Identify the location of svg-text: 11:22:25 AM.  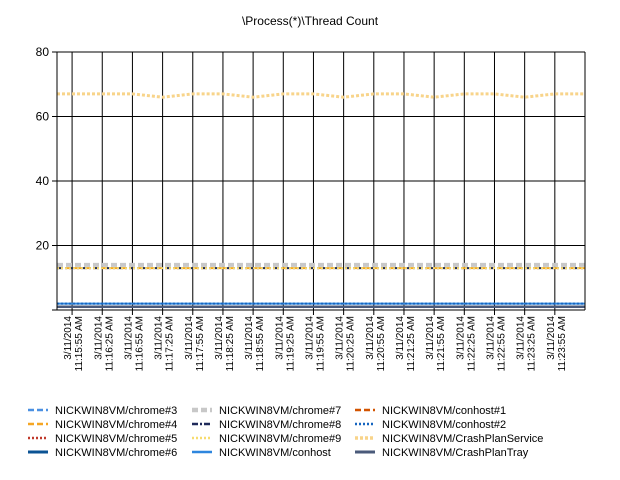
(471, 343).